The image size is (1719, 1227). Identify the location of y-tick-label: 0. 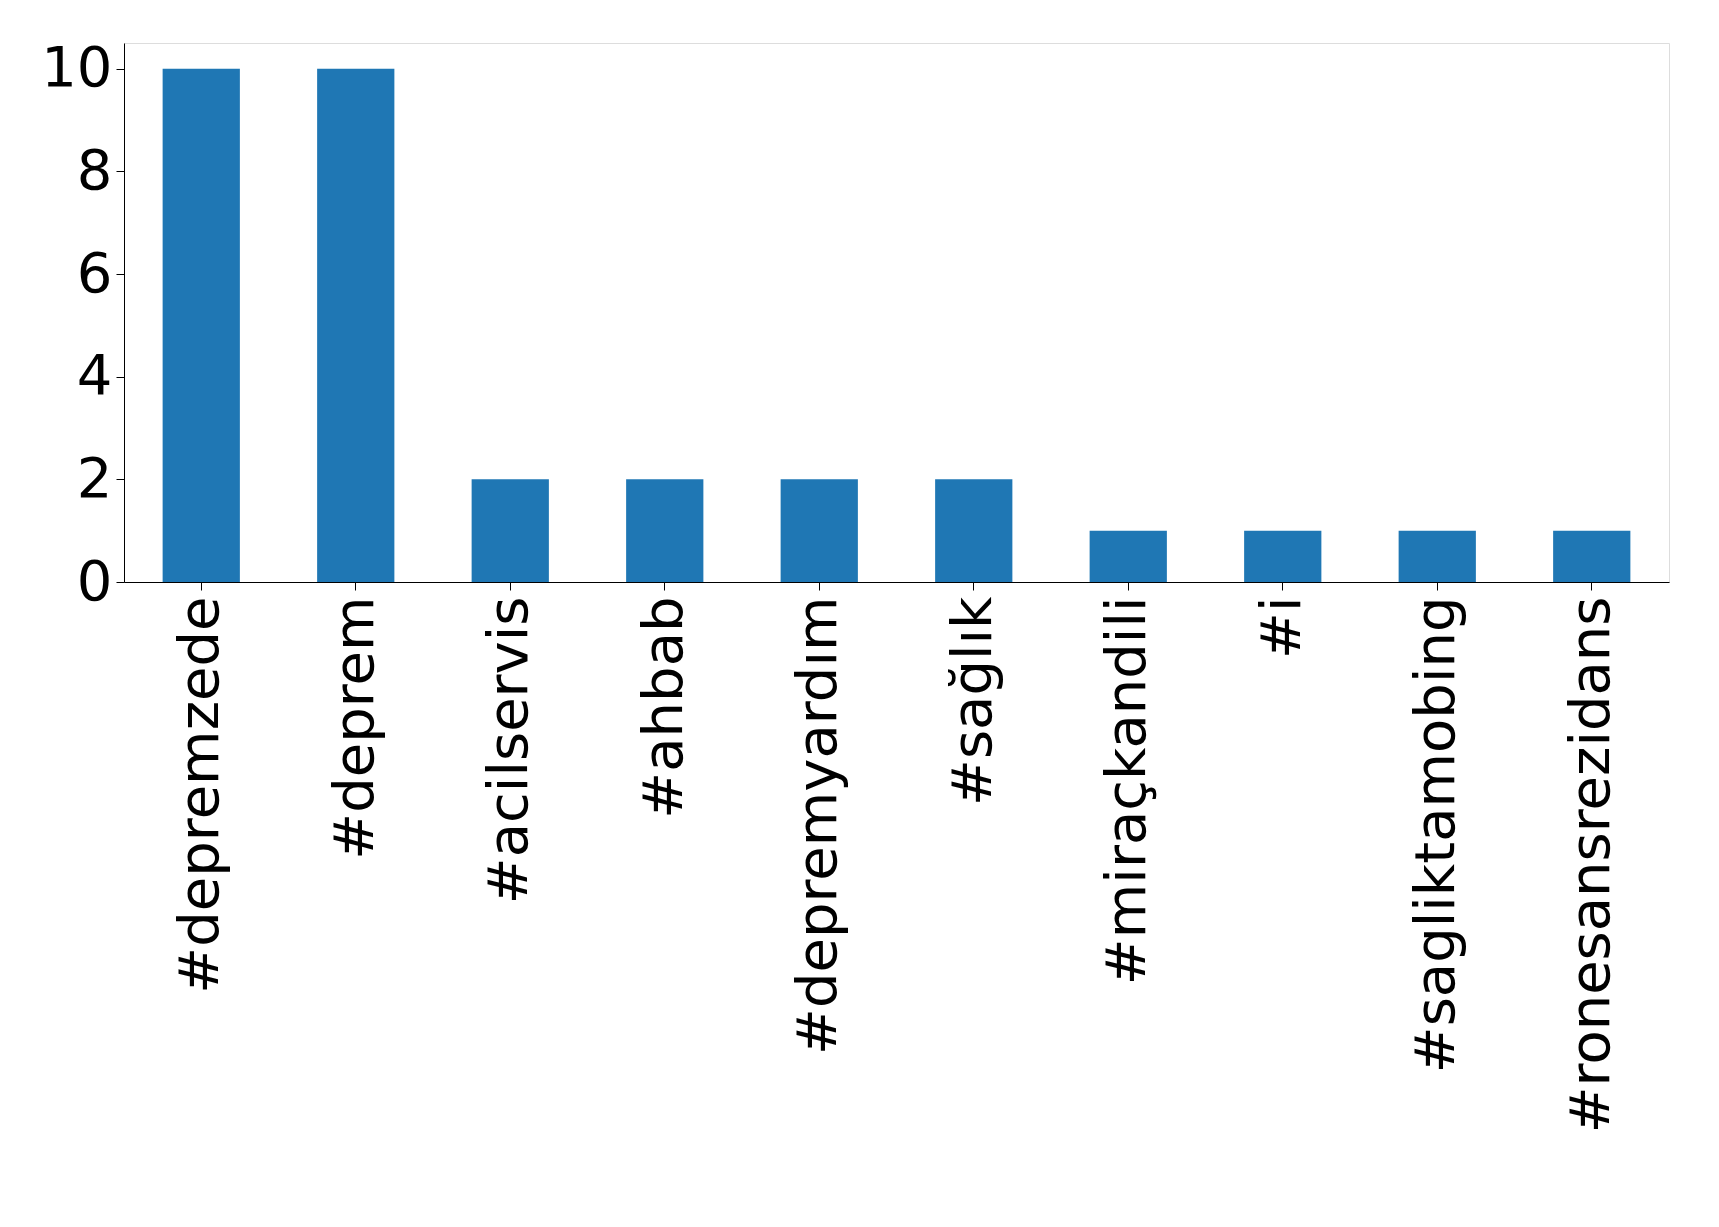
(94, 580).